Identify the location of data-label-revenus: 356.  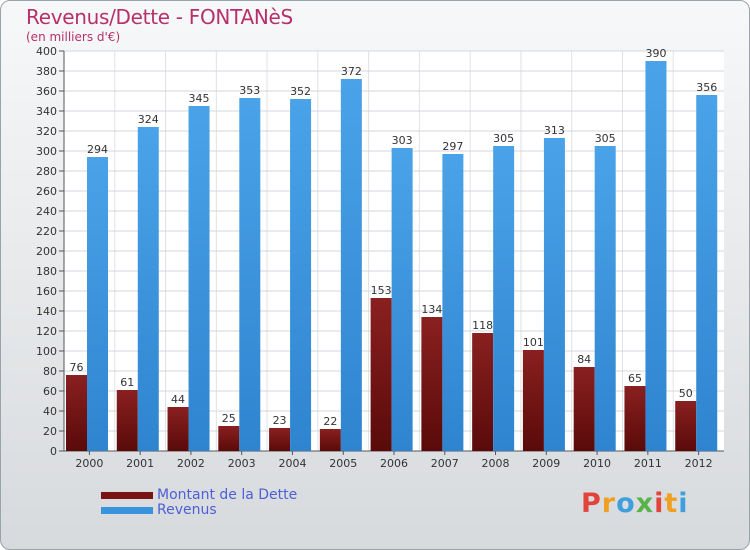
(706, 87).